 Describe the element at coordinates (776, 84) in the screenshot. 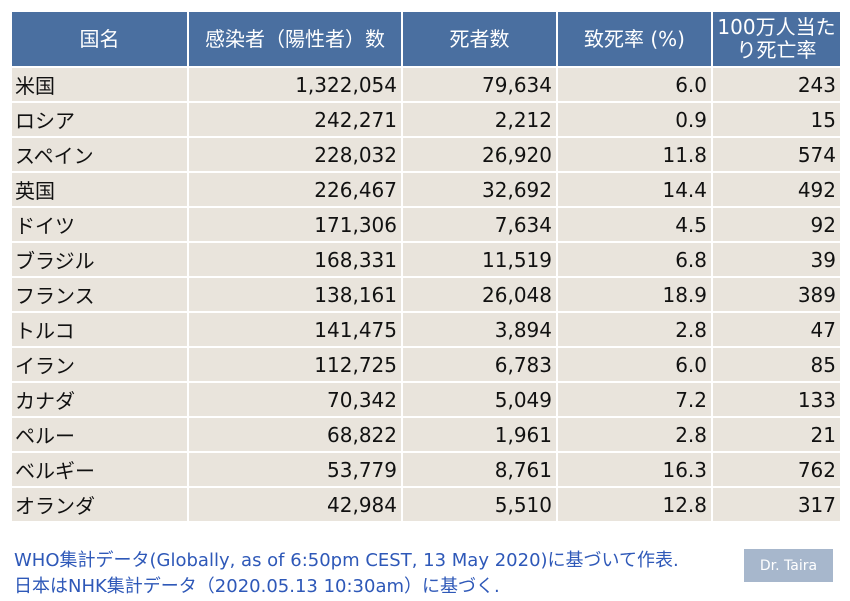

I see `cell-deaths-per-million: 243` at that location.